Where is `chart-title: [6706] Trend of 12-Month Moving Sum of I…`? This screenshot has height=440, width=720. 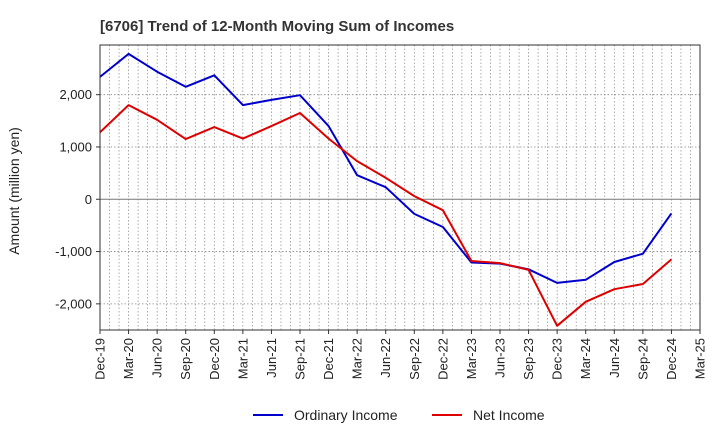 chart-title: [6706] Trend of 12-Month Moving Sum of I… is located at coordinates (277, 26).